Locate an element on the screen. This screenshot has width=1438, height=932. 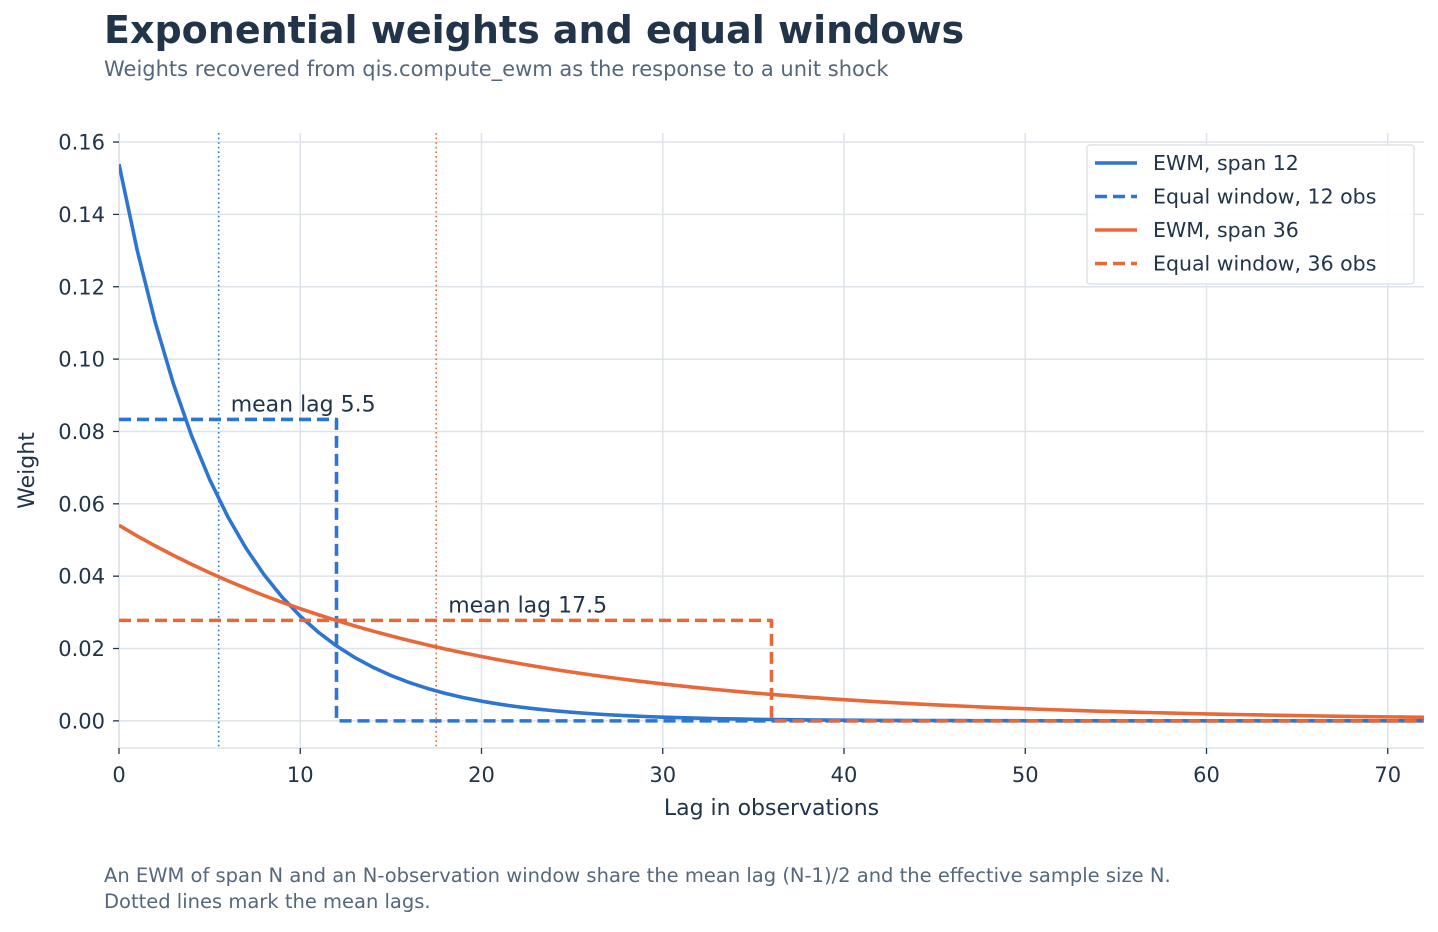
legend-box is located at coordinates (1250, 214).